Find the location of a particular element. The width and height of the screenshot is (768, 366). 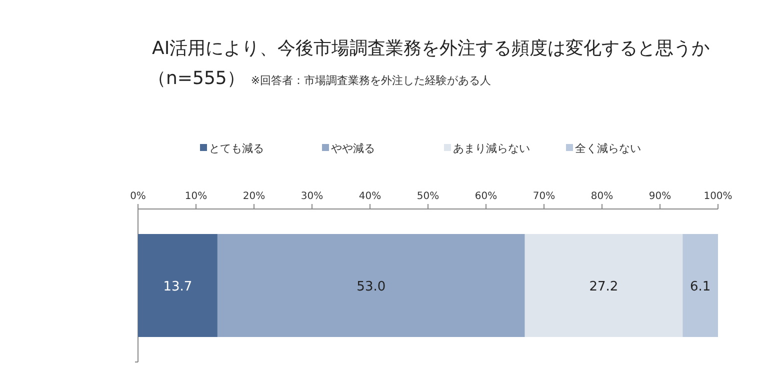

tick-label: 80% is located at coordinates (602, 196).